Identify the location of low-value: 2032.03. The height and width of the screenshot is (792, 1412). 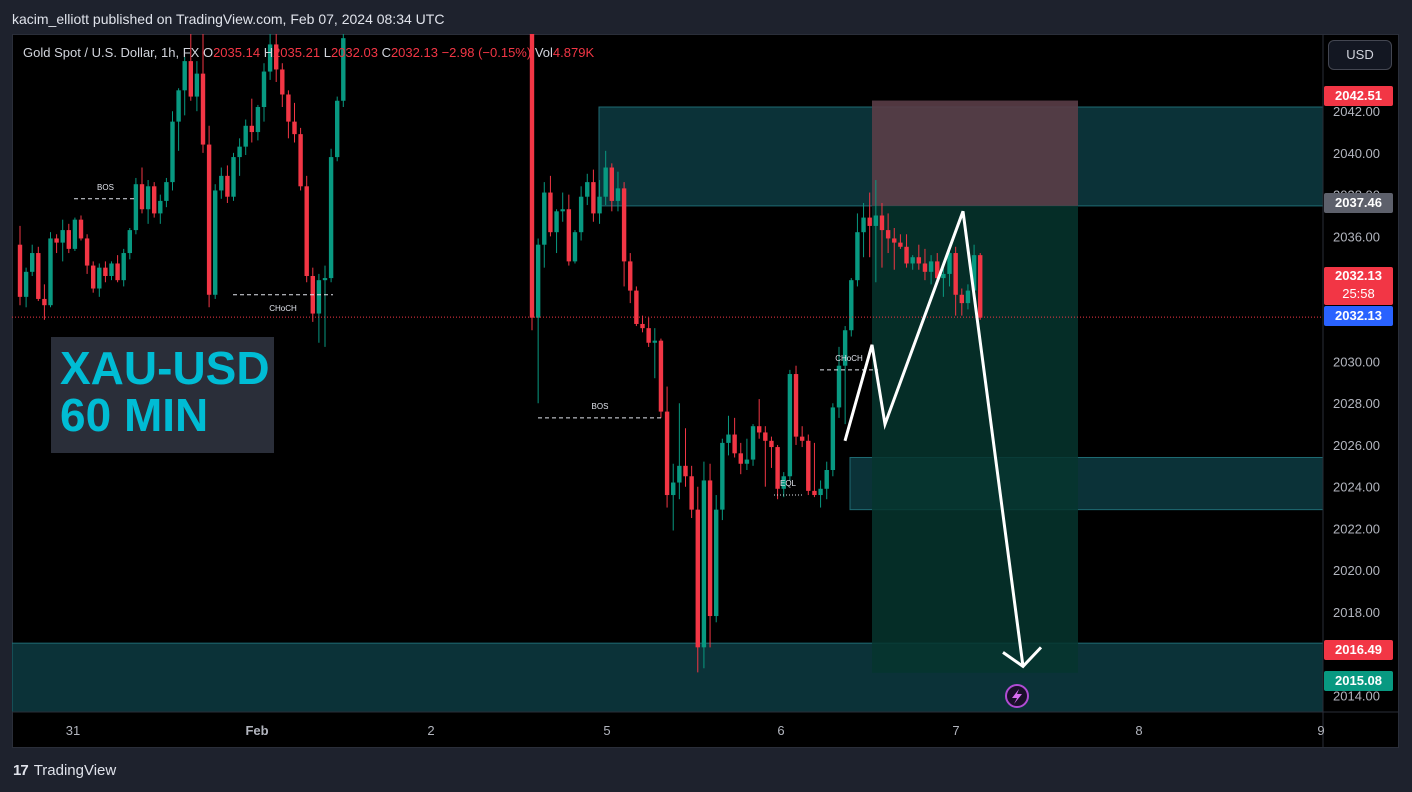
(354, 52).